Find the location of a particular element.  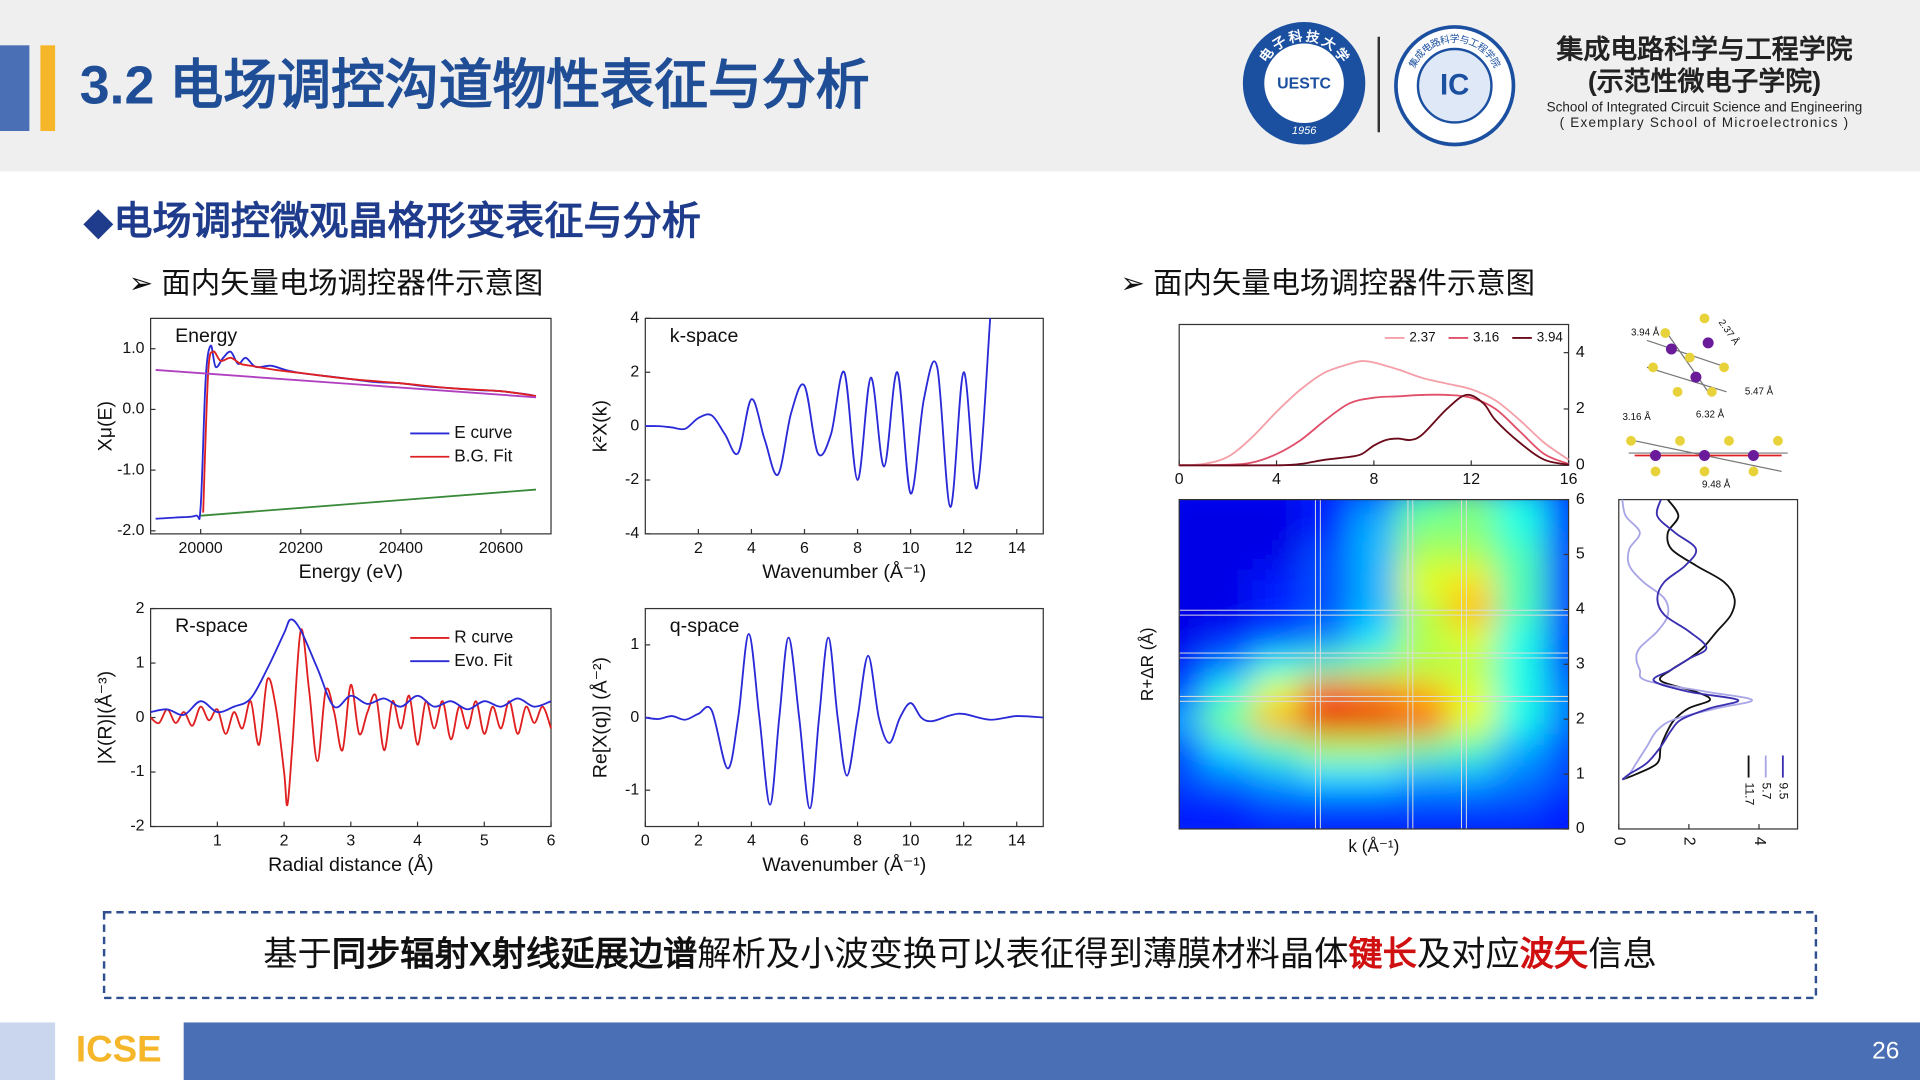

logo-right-center: IC is located at coordinates (1454, 85).